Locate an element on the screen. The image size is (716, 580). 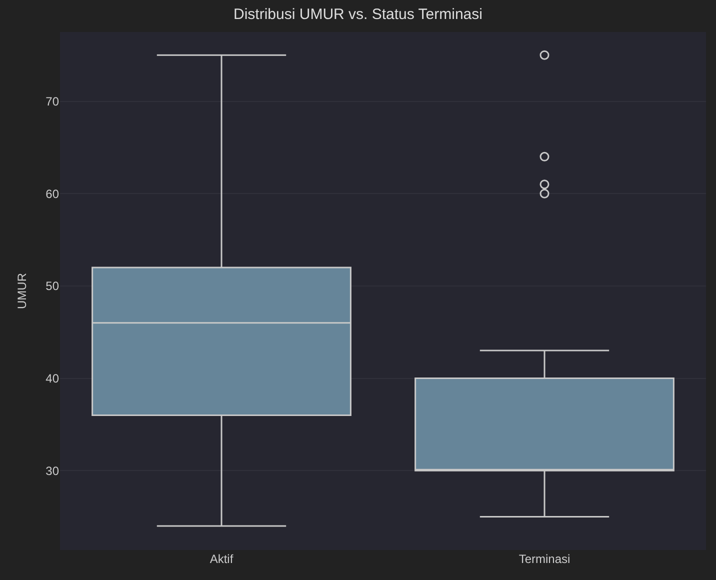
y-tick-label: 70 is located at coordinates (53, 101).